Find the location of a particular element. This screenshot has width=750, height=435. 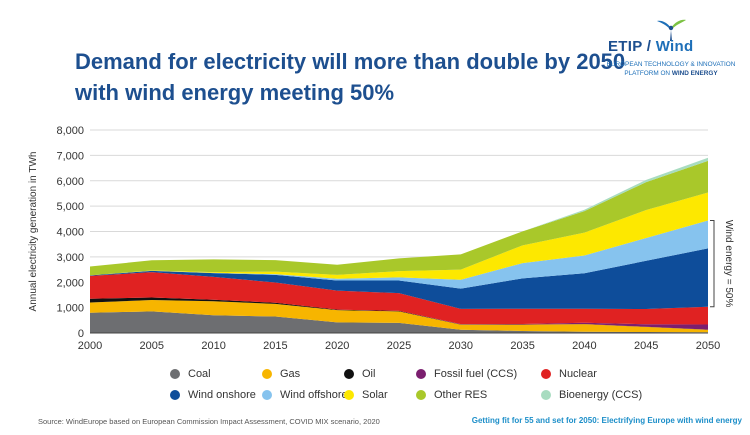

area-fossil-fuel-ccs is located at coordinates (399, 313).